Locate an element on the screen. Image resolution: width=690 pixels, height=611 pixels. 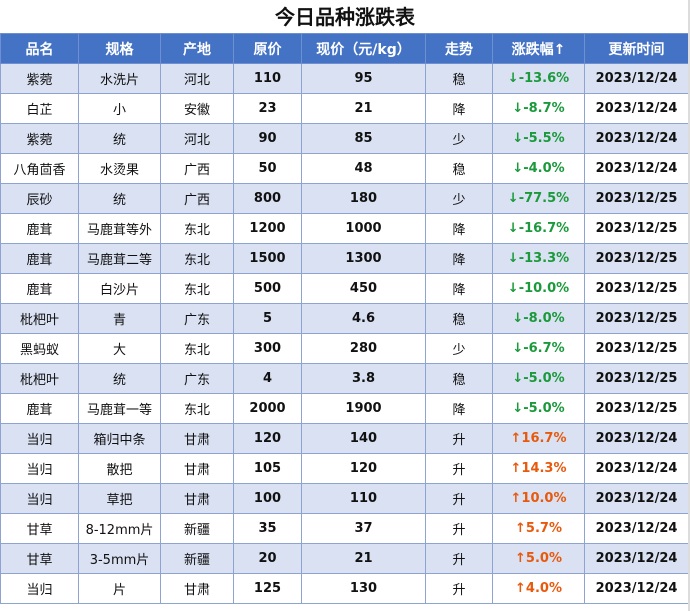
cell-old-price: 1200 is located at coordinates (267, 228).